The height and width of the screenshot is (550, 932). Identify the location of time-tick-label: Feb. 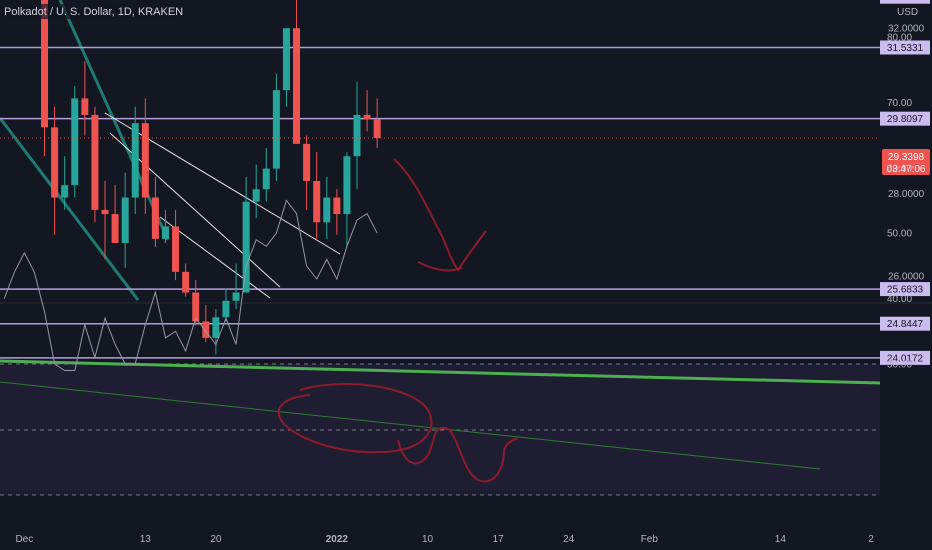
(650, 539).